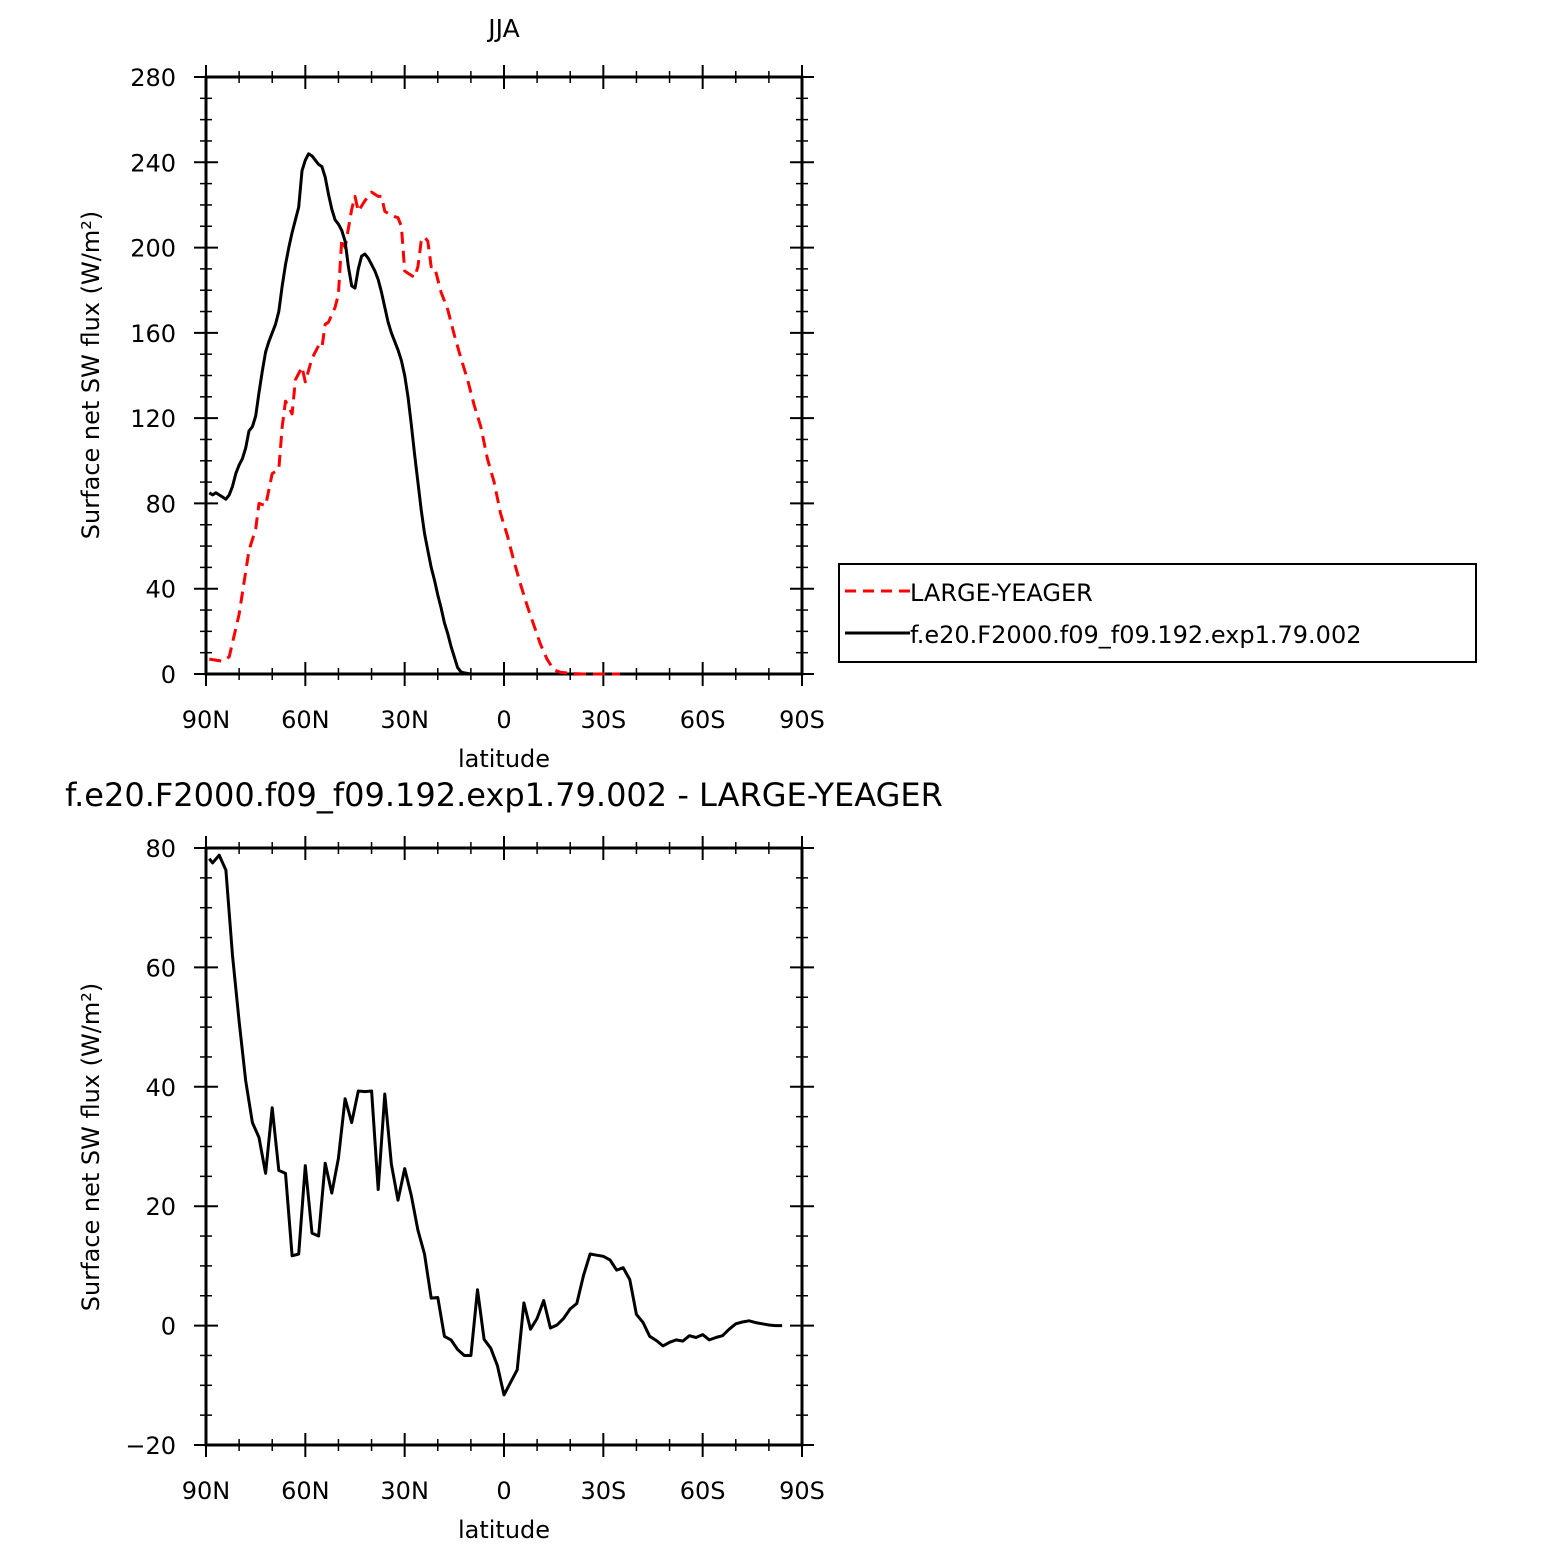  Describe the element at coordinates (206, 720) in the screenshot. I see `top-x-tick-label: 90N` at that location.